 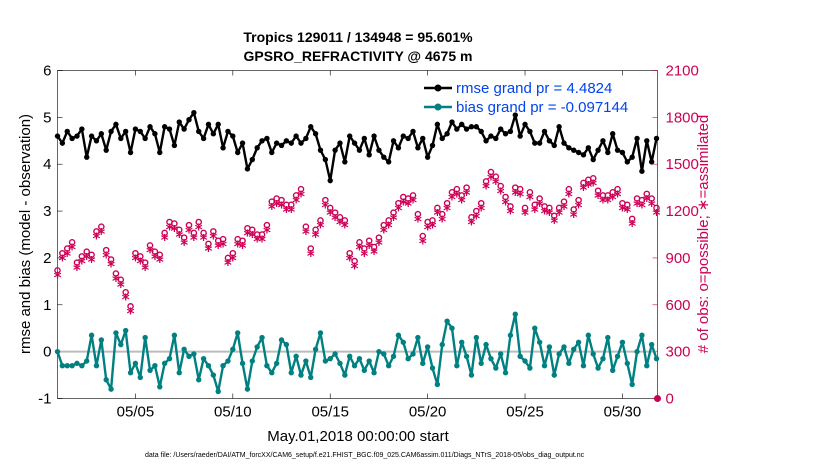 I want to click on x-tick-label: 05/30, so click(x=623, y=412).